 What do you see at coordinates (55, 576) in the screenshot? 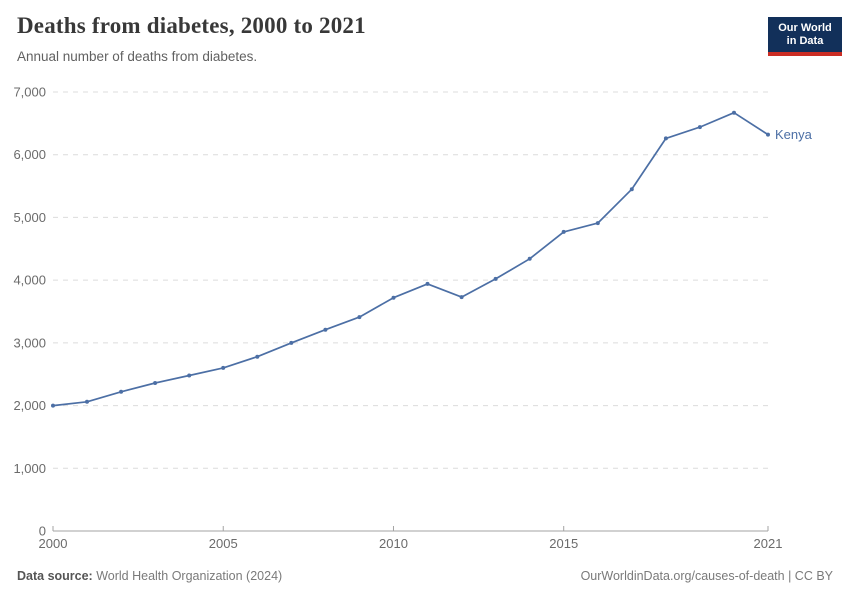
I see `data-source-label: Data source:` at bounding box center [55, 576].